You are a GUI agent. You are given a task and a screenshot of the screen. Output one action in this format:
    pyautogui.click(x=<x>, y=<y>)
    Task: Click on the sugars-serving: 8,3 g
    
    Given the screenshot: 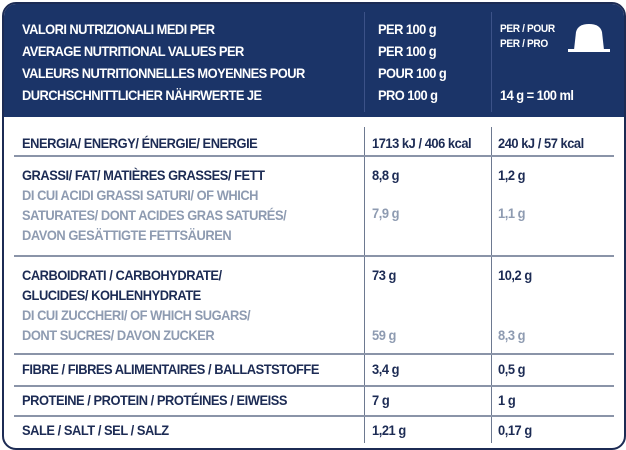 What is the action you would take?
    pyautogui.click(x=512, y=335)
    